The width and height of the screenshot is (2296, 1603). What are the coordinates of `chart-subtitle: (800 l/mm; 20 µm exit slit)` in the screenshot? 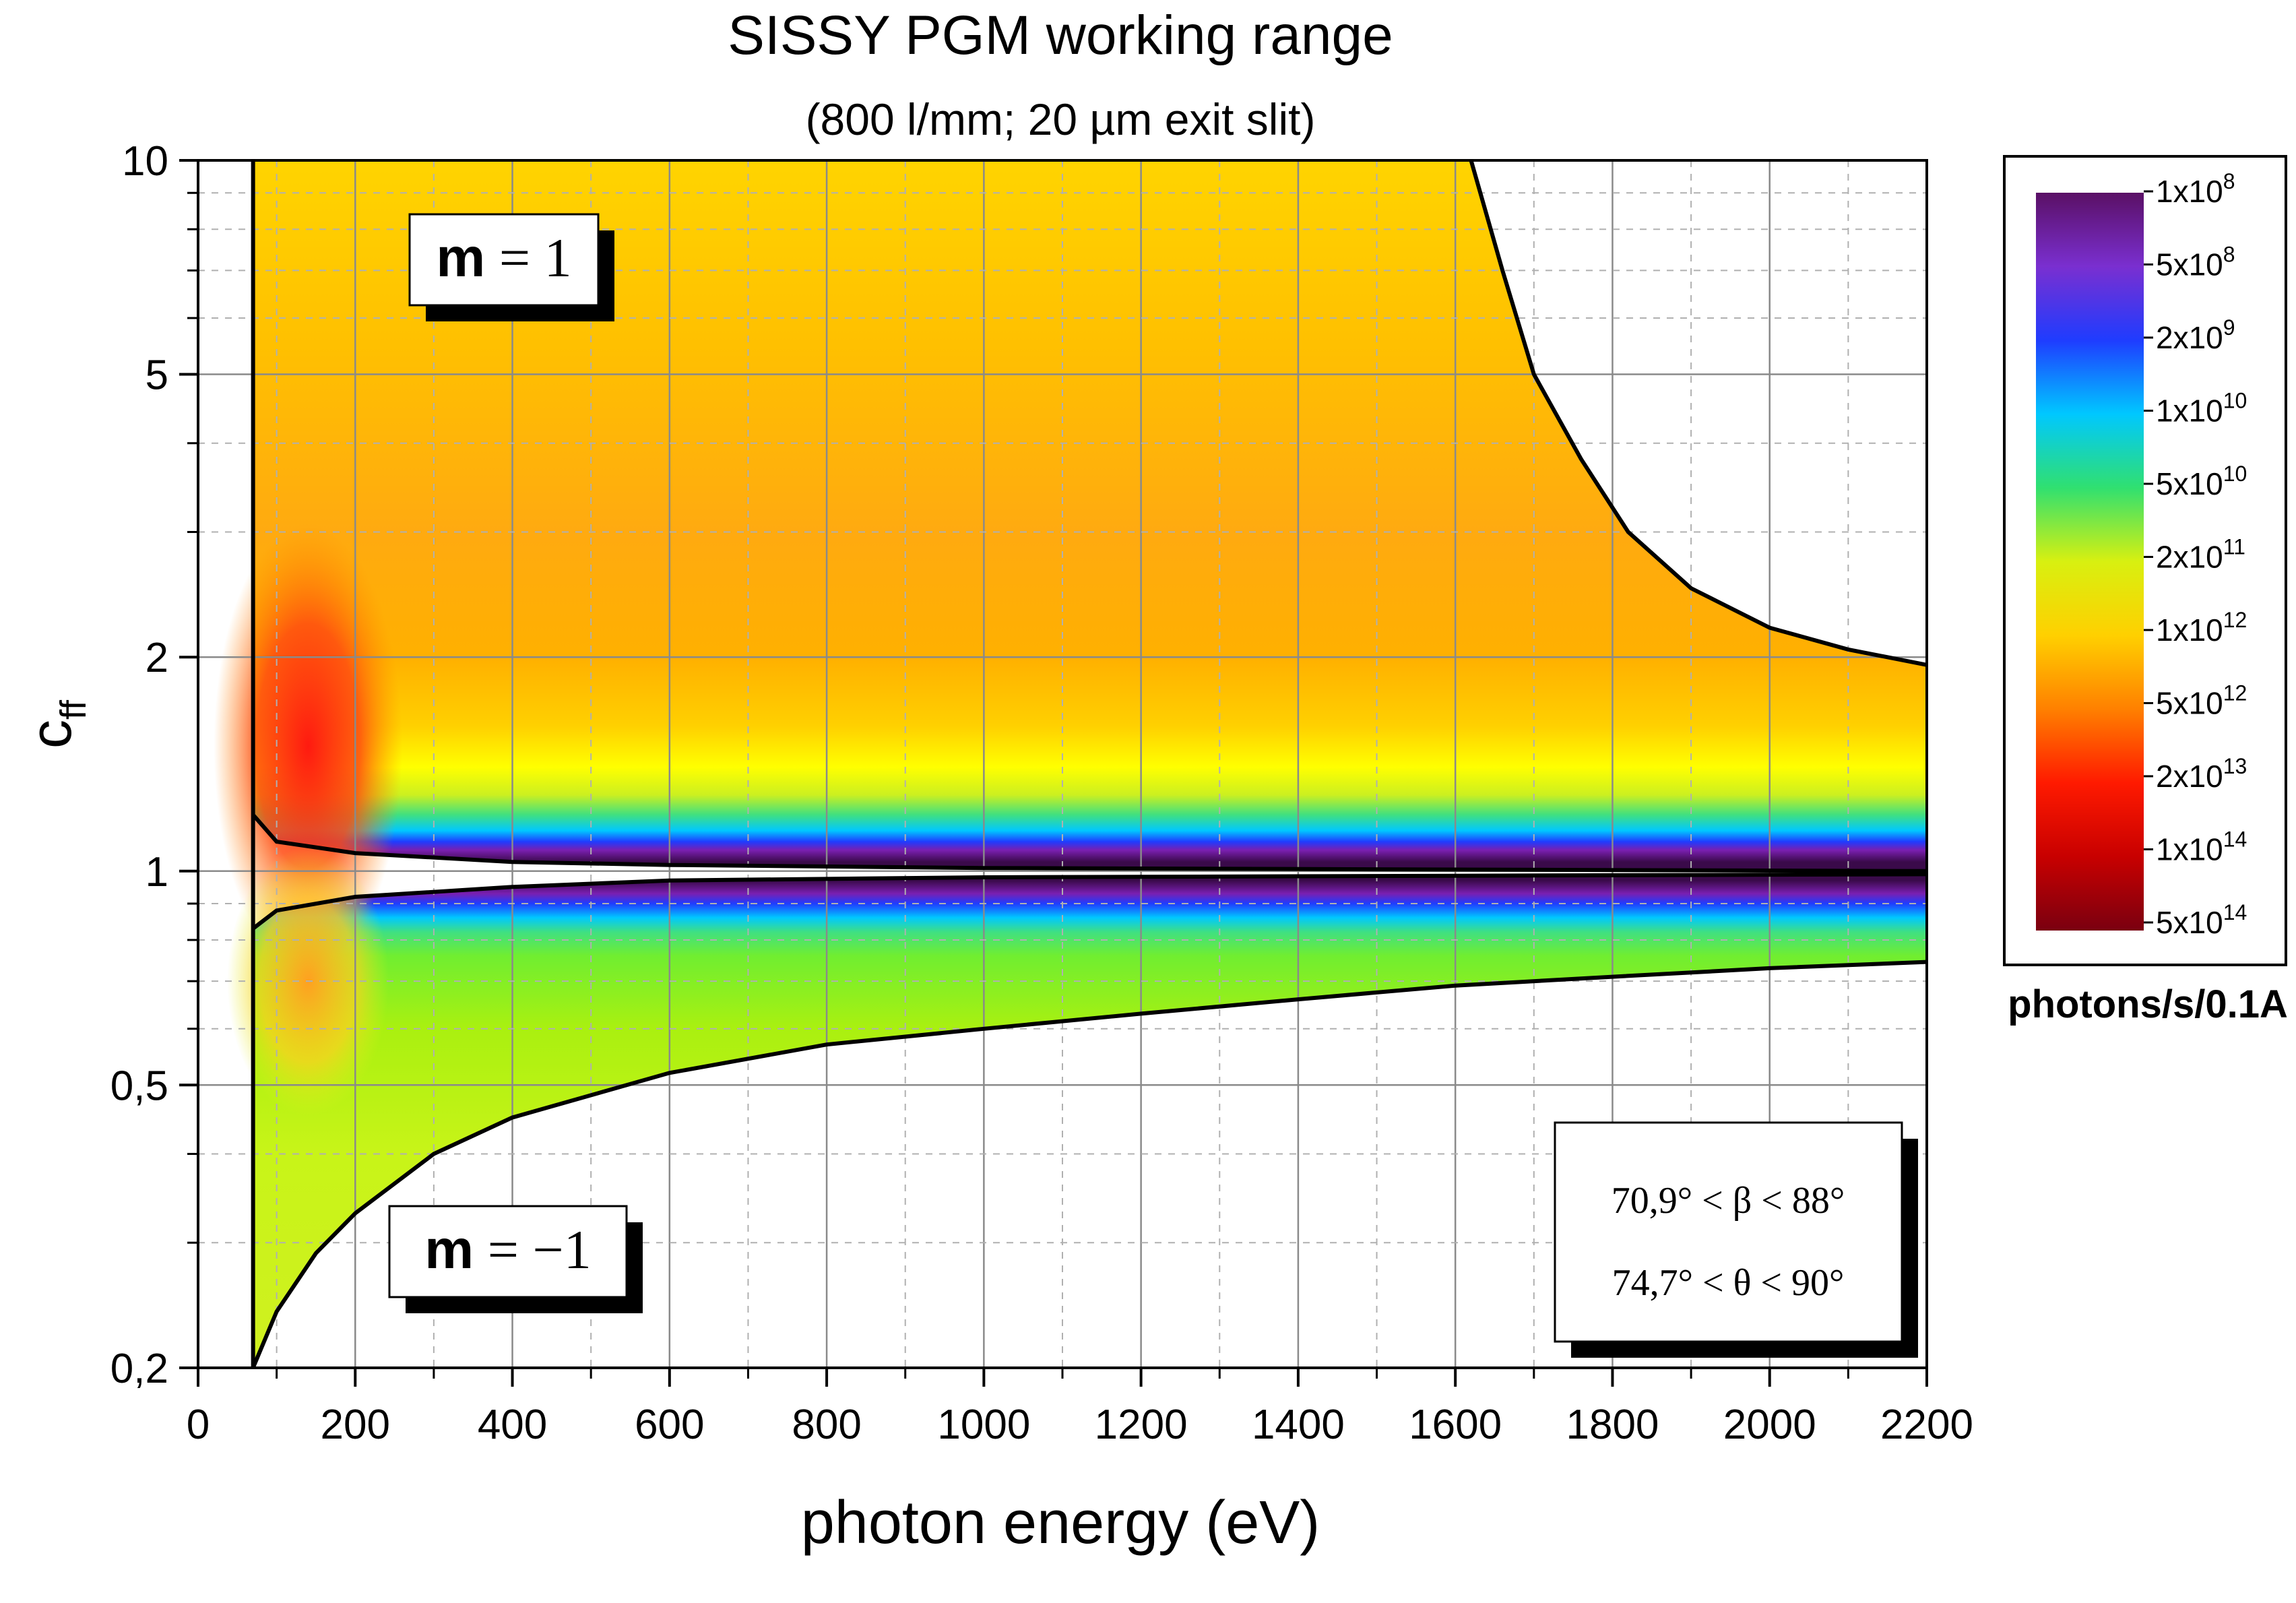 It's located at (1061, 119).